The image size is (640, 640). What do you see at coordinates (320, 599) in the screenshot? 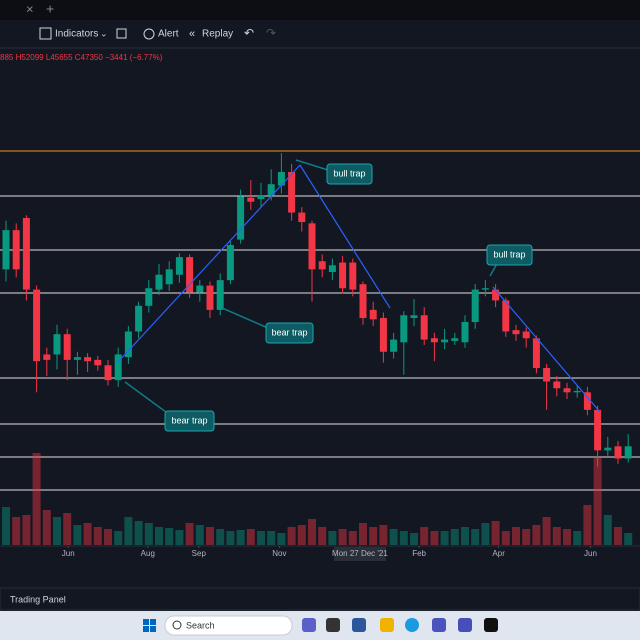
I see `trading-panel-bar` at bounding box center [320, 599].